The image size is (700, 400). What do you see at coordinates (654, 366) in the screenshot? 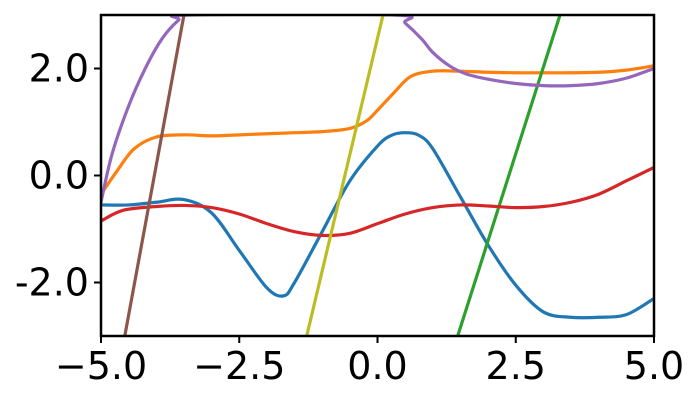
I see `x-tick-label: 5.0` at bounding box center [654, 366].